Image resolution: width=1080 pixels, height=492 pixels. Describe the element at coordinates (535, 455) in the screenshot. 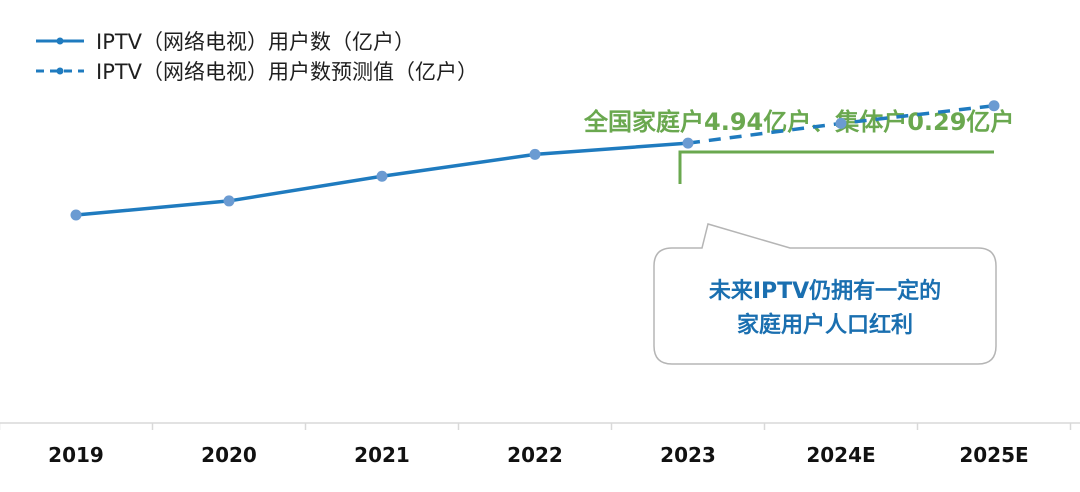

I see `x-tick-label: 2022` at that location.